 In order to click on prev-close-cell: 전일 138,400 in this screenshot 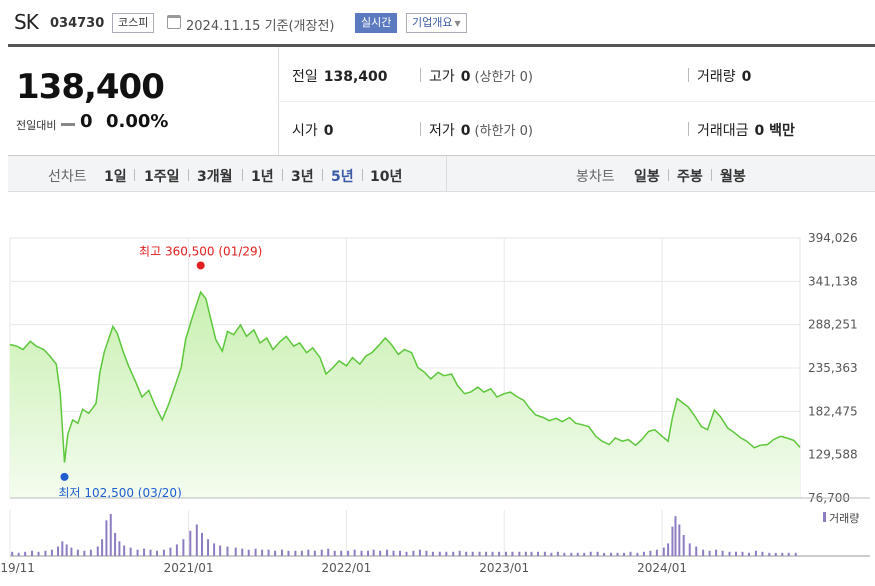, I will do `click(340, 76)`.